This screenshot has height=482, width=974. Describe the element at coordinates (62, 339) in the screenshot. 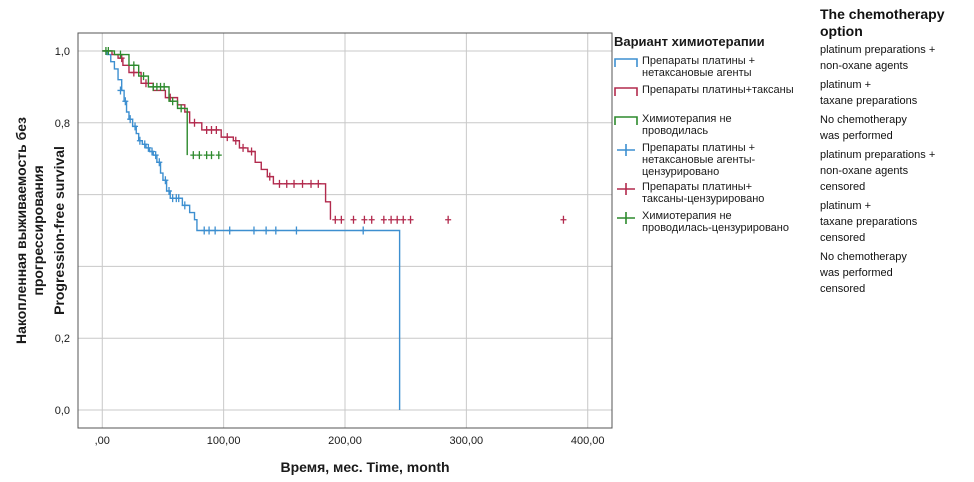

I see `y-tick-label: 0,2` at that location.